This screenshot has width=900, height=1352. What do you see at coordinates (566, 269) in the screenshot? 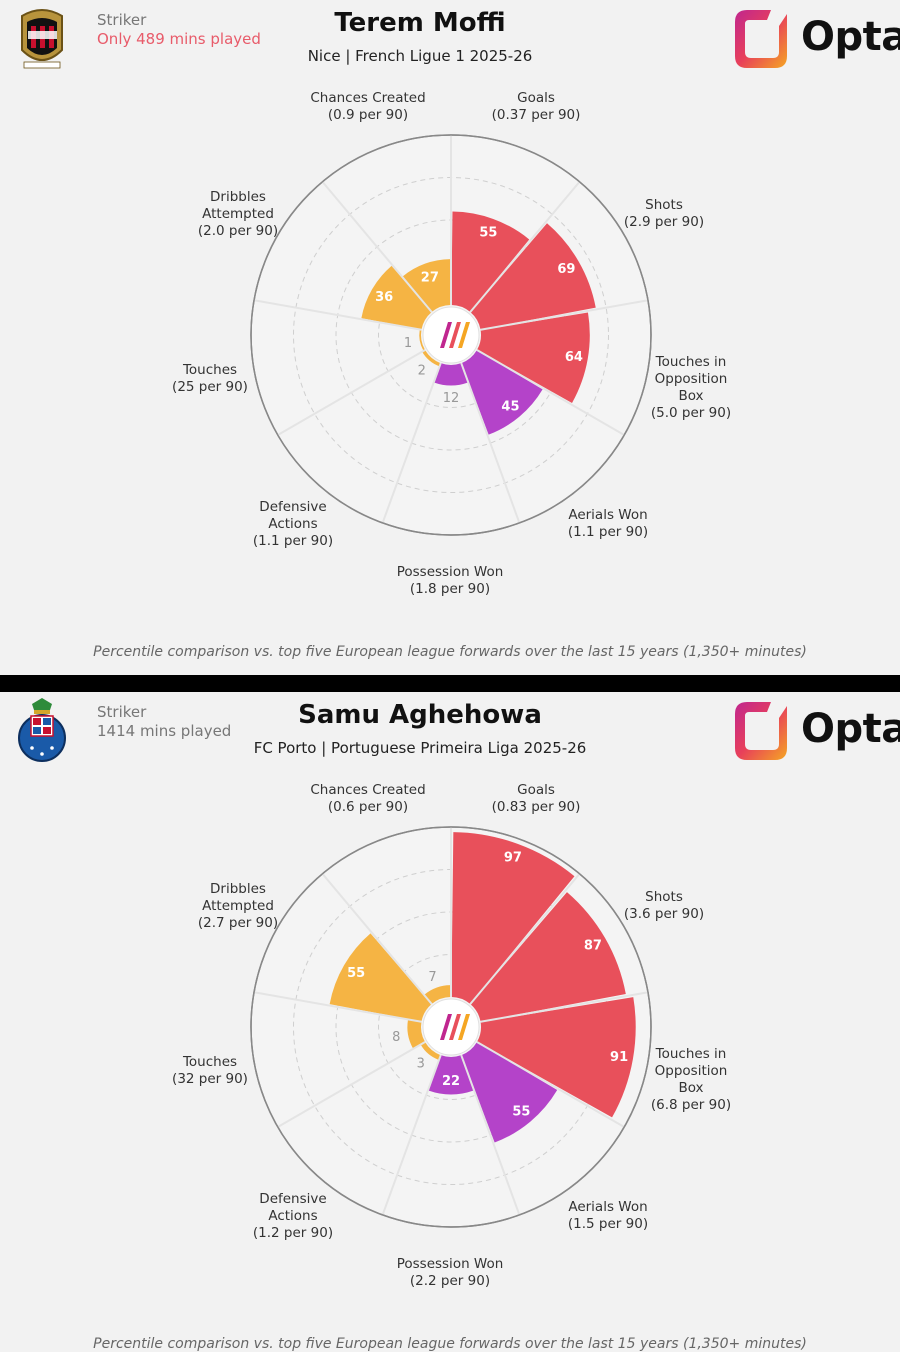
I see `value-label-shots: 69` at bounding box center [566, 269].